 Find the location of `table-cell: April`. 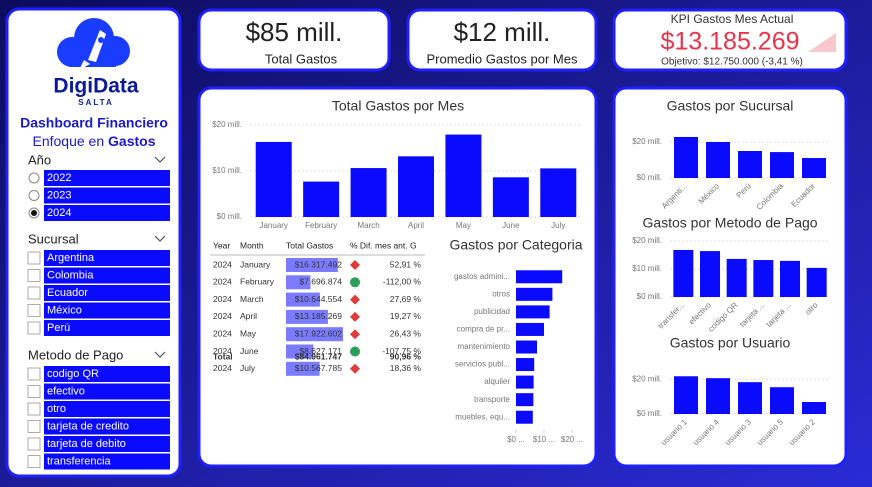

table-cell: April is located at coordinates (248, 316).